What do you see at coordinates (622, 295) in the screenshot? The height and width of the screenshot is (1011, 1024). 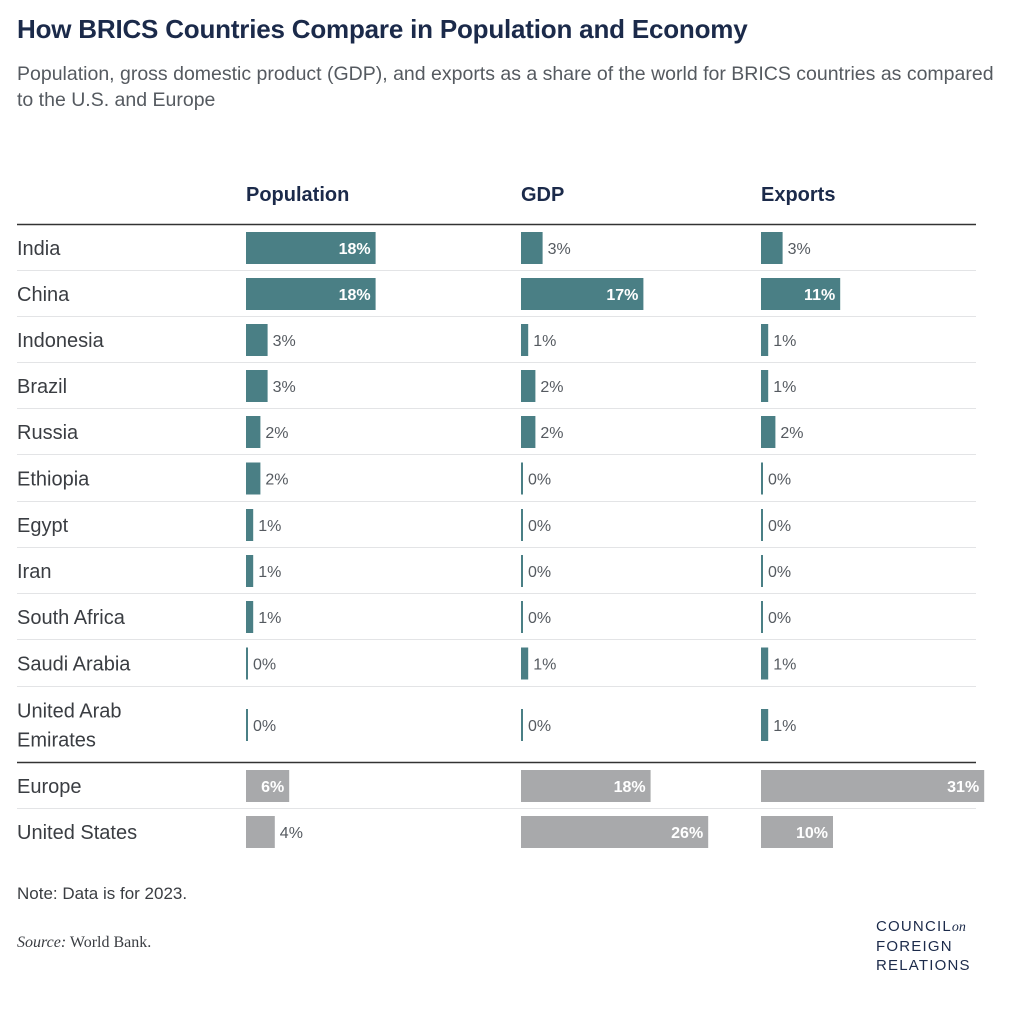 I see `data-label-china-gdp: 17%` at bounding box center [622, 295].